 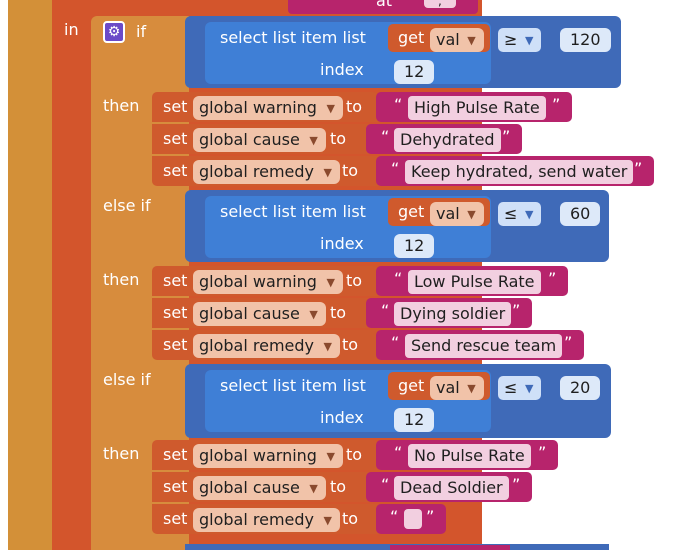 What do you see at coordinates (414, 246) in the screenshot?
I see `index-number-2: 12` at bounding box center [414, 246].